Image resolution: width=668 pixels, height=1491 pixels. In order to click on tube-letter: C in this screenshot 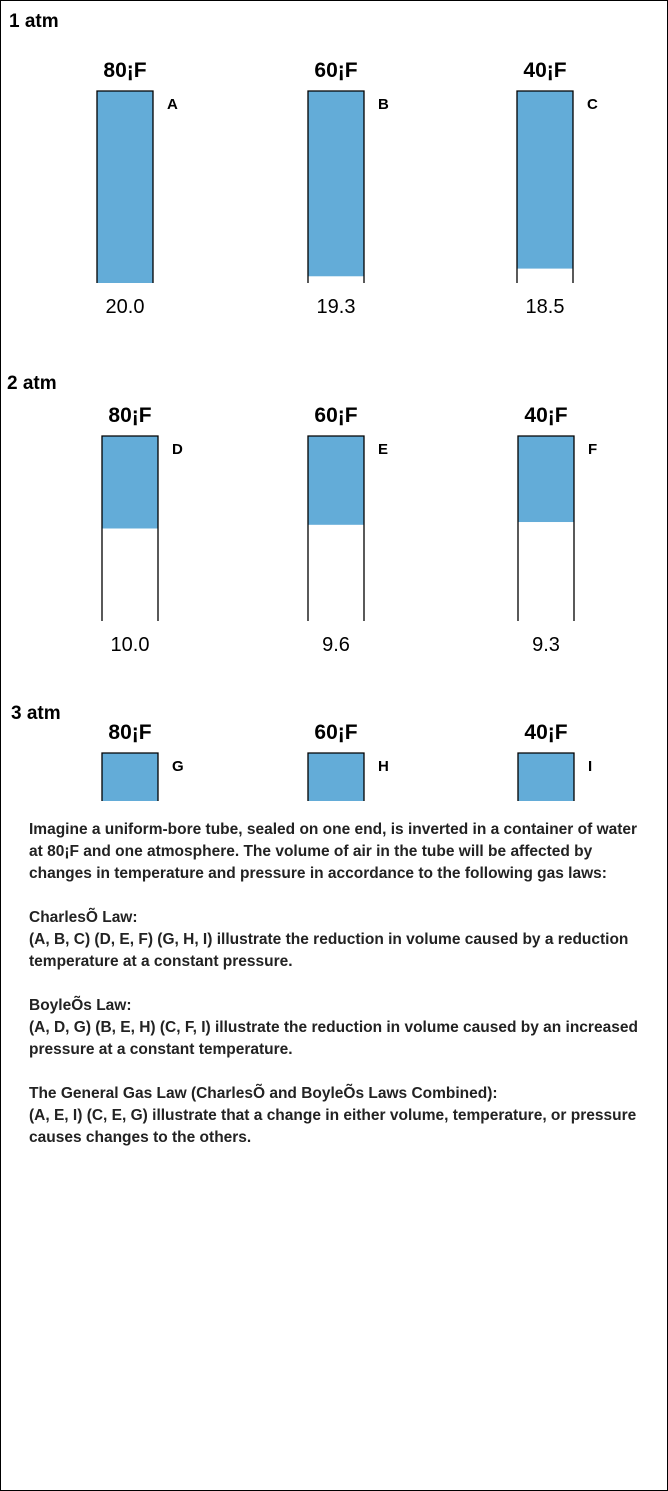, I will do `click(592, 104)`.